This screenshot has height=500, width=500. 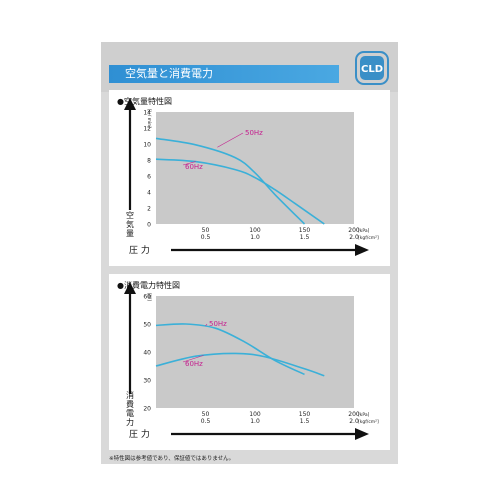 I want to click on y-axis-title-char: 気, so click(x=130, y=224).